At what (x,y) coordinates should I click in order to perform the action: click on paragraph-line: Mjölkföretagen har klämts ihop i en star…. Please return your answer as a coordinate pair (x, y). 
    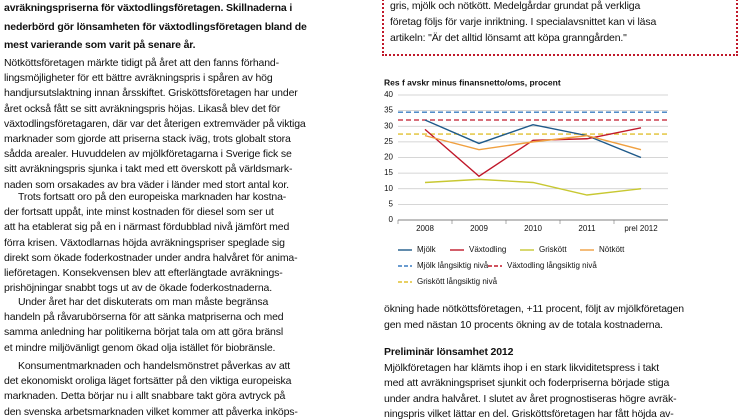
    Looking at the image, I should click on (522, 368).